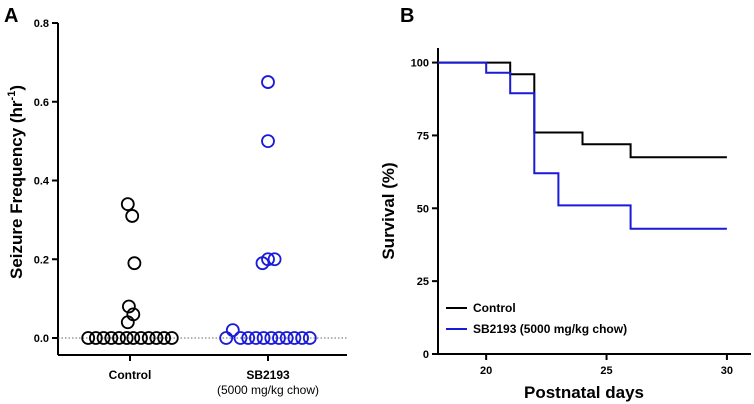 This screenshot has height=404, width=754. I want to click on panel-a-category-control: Control, so click(130, 375).